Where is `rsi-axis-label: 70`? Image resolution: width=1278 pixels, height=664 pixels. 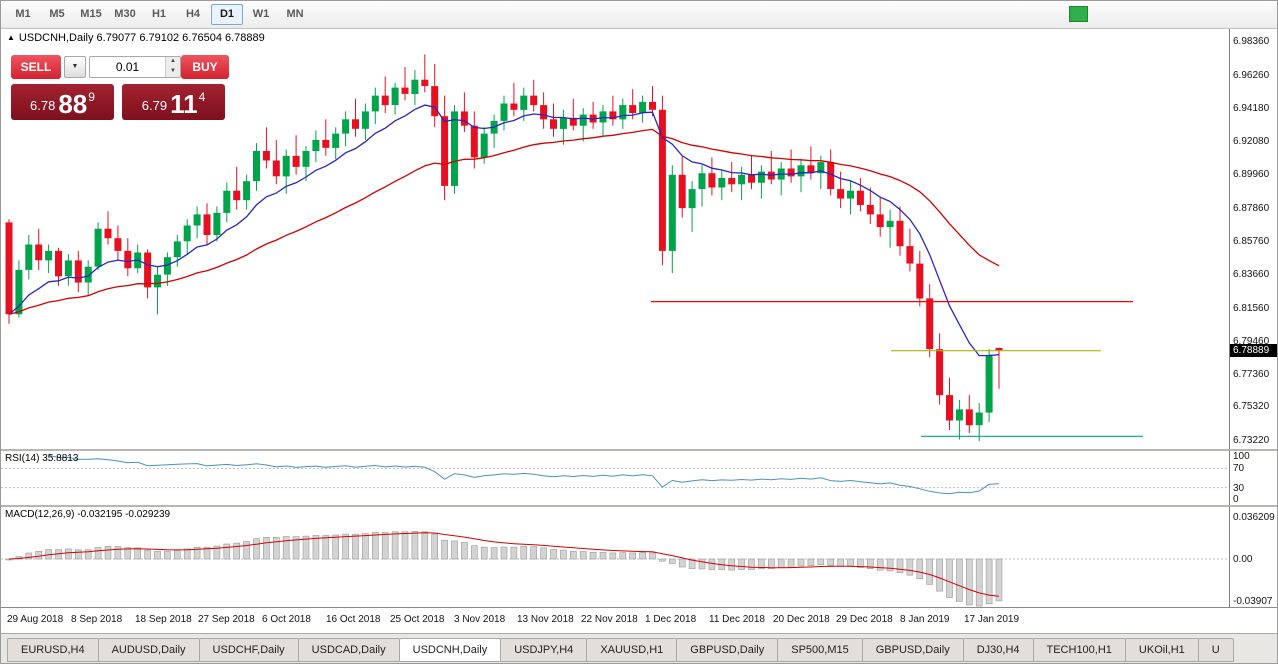
rsi-axis-label: 70 is located at coordinates (1239, 468).